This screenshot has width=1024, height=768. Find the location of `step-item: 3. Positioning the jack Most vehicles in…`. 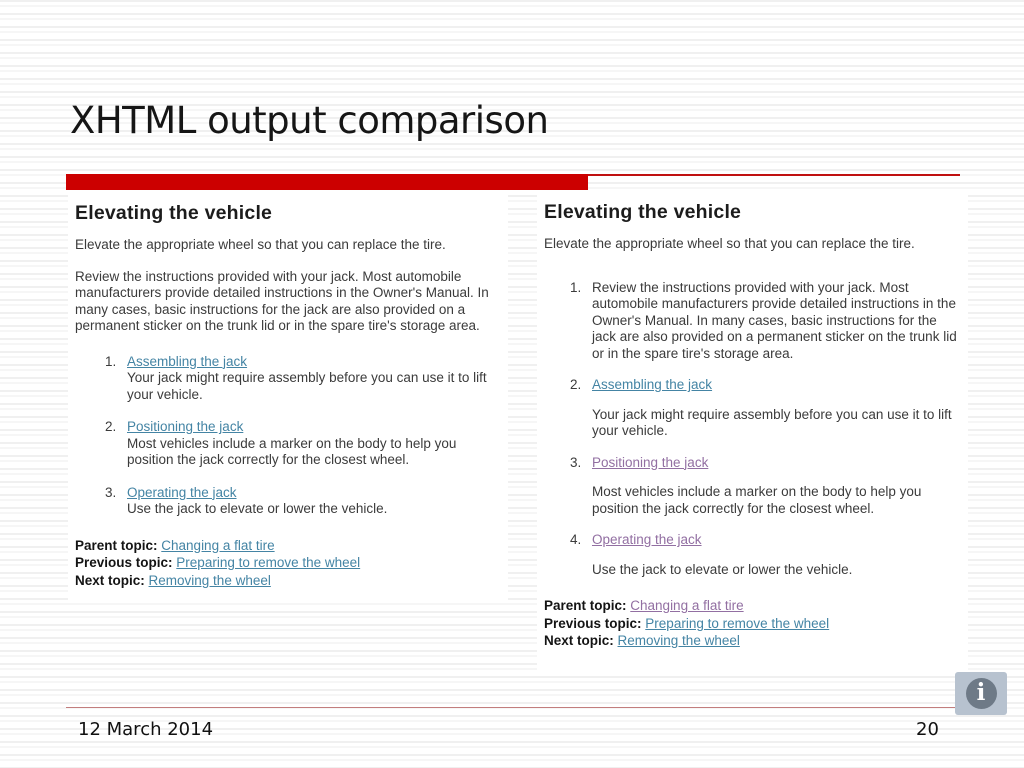

step-item: 3. Positioning the jack Most vehicles in… is located at coordinates (765, 486).